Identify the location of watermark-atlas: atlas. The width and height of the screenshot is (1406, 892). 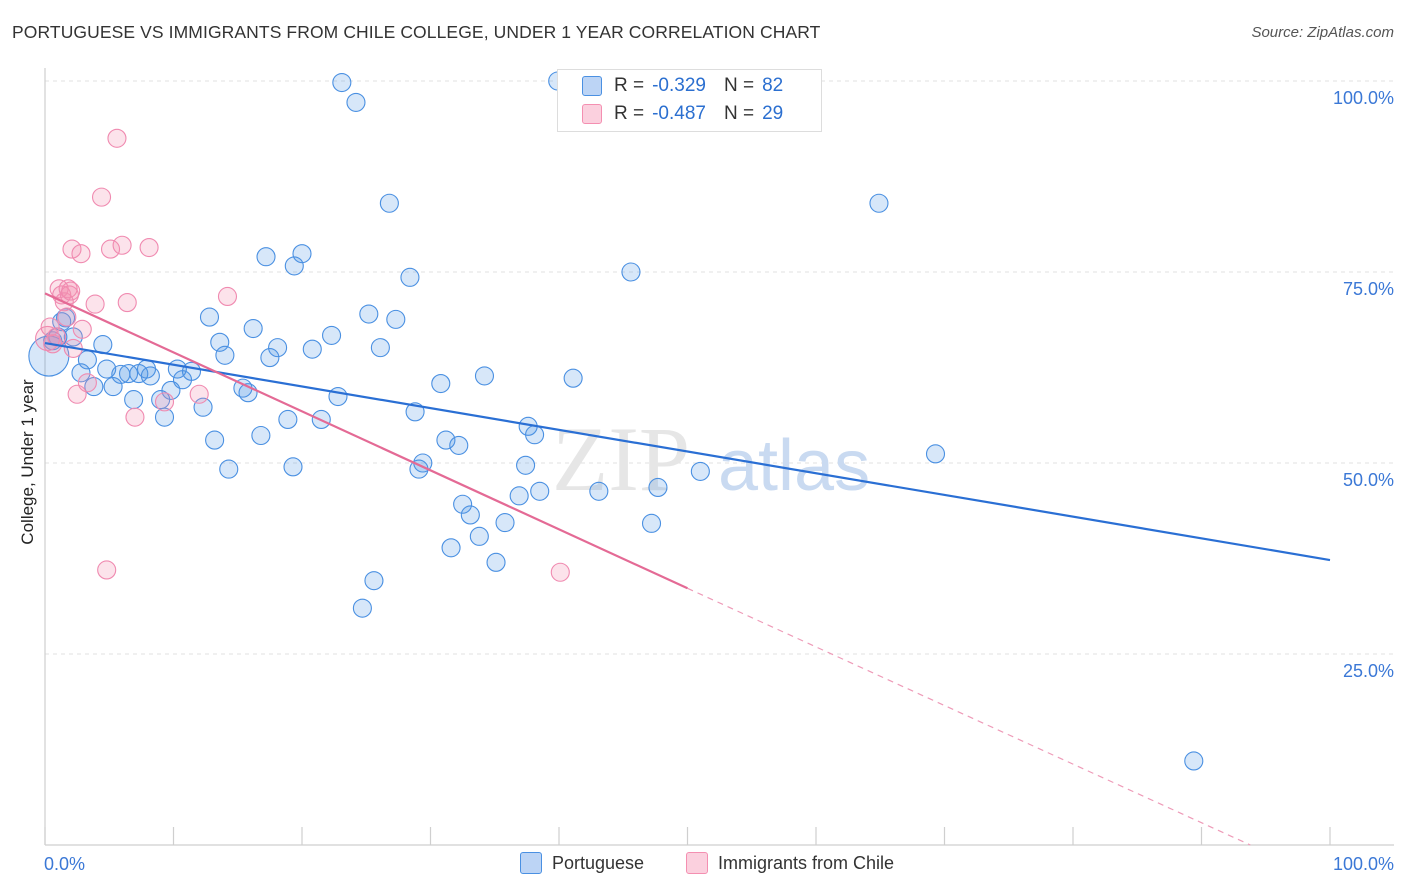
(794, 466).